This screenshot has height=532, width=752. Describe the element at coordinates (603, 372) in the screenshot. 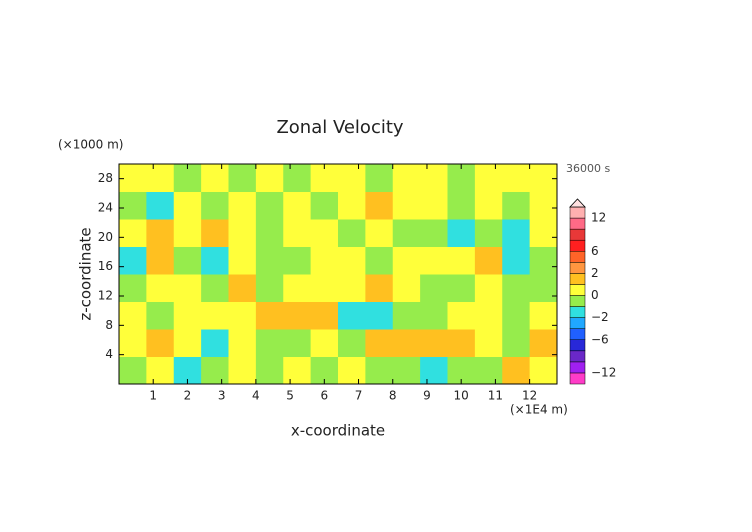

I see `colorbar-label: −12` at that location.